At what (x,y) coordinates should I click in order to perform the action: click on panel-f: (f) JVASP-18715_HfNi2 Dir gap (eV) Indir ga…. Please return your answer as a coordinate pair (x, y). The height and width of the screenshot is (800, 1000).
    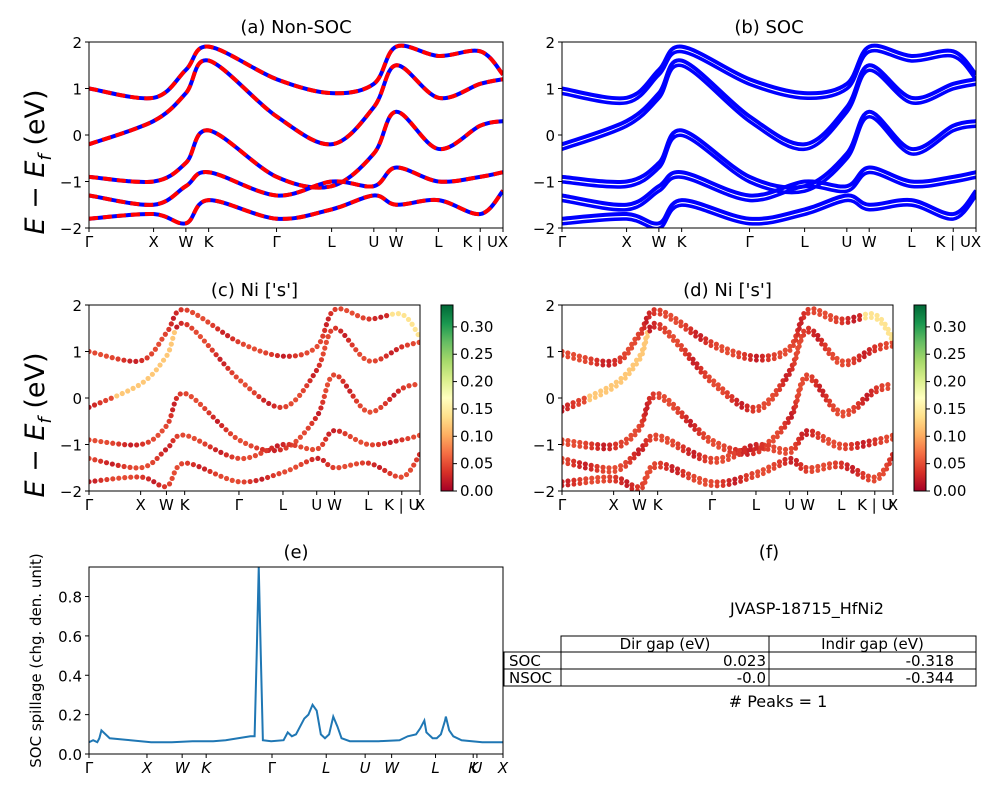
    Looking at the image, I should click on (740, 626).